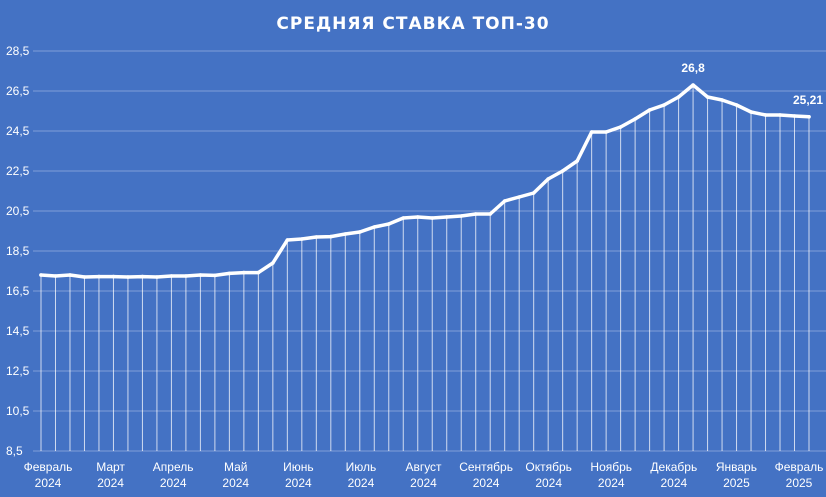 This screenshot has width=826, height=497. I want to click on data-label: 25,21, so click(808, 100).